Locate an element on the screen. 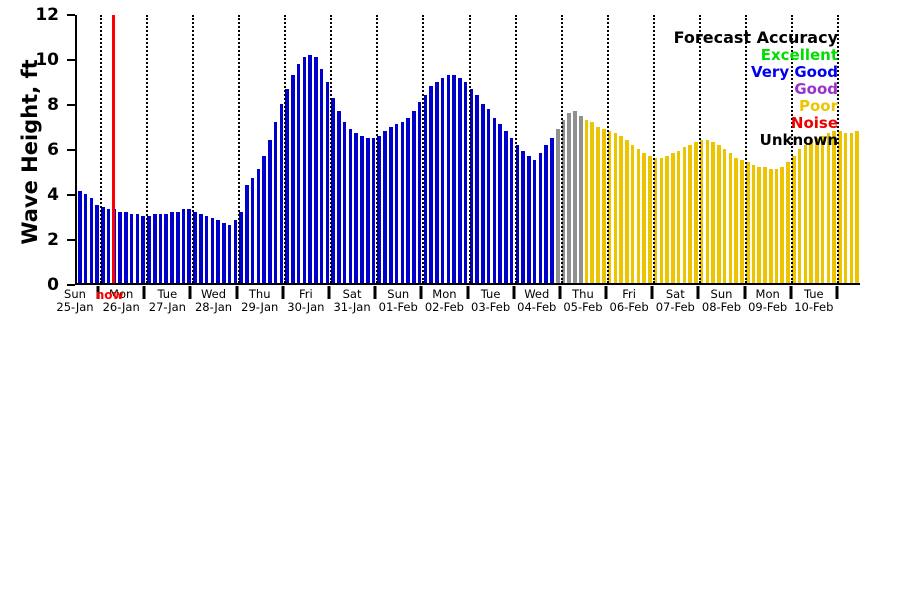 This screenshot has height=600, width=900. date-label: 27-Jan is located at coordinates (167, 307).